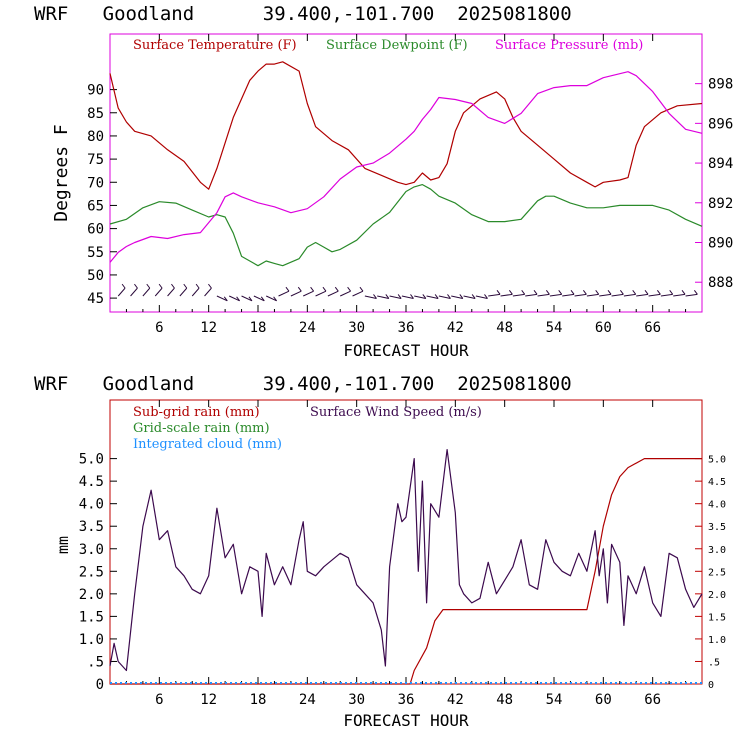 Image resolution: width=740 pixels, height=740 pixels. What do you see at coordinates (91, 572) in the screenshot?
I see `y-tick-label: 2.5` at bounding box center [91, 572].